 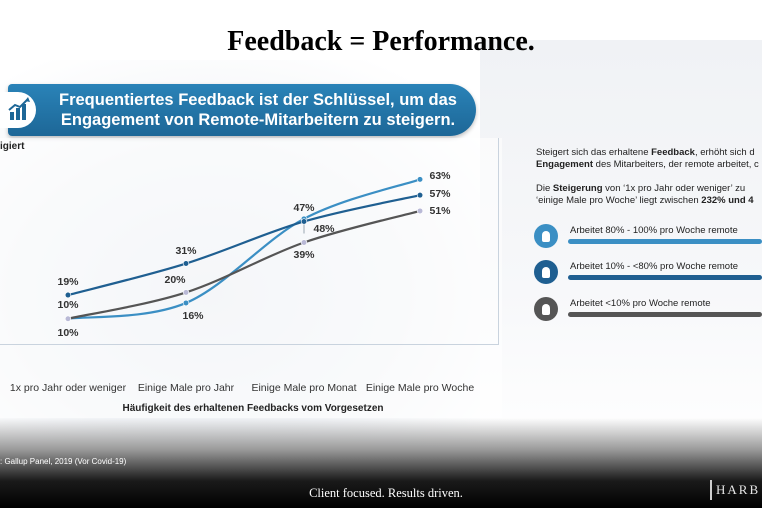 I want to click on data-label: 16%, so click(x=193, y=315).